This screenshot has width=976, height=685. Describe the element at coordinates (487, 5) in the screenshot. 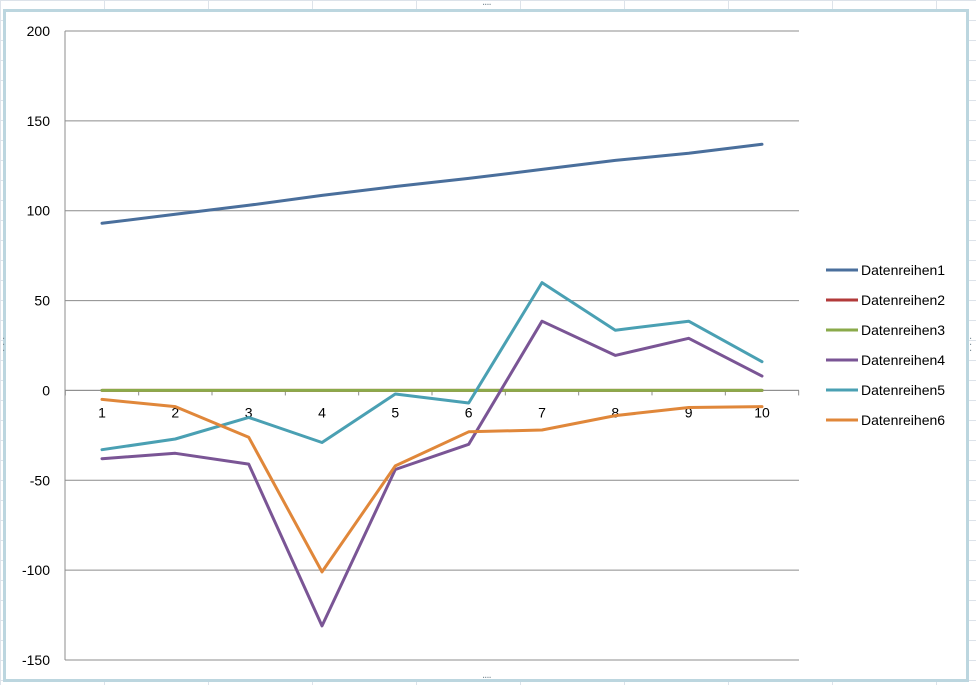

I see `resize-handle-top: ····` at that location.